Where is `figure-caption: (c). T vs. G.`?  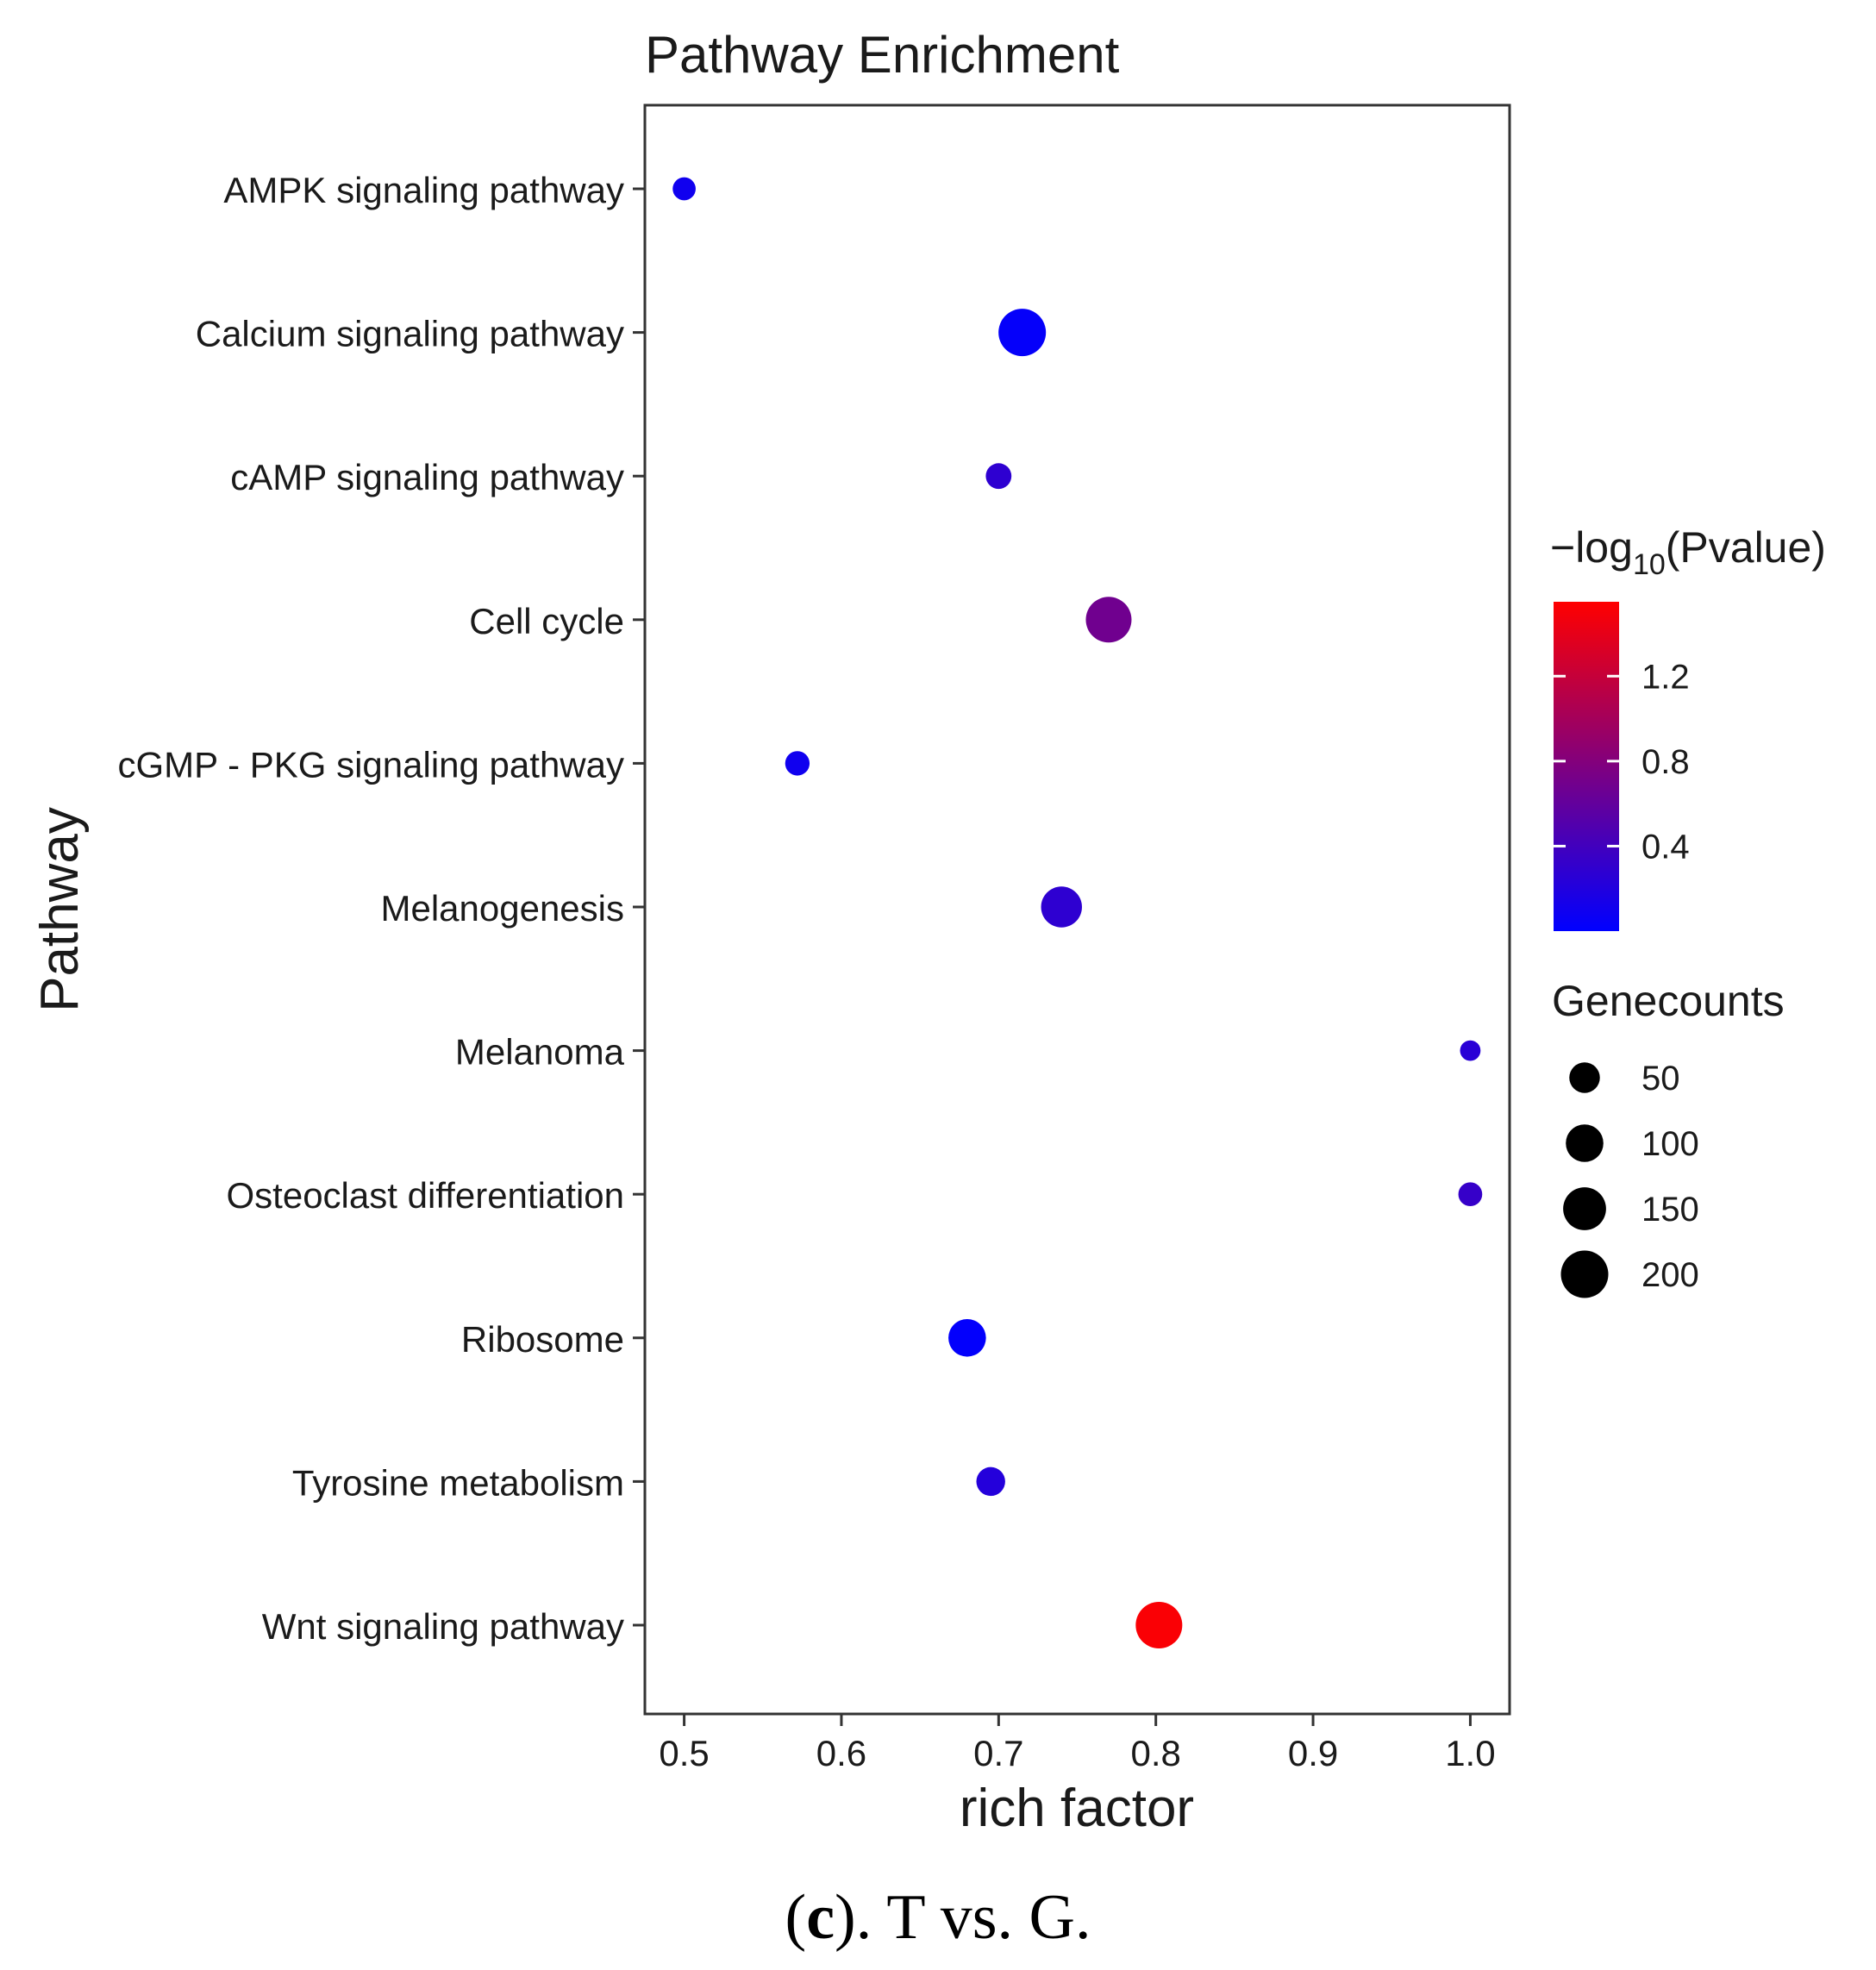
figure-caption: (c). T vs. G. is located at coordinates (938, 1917).